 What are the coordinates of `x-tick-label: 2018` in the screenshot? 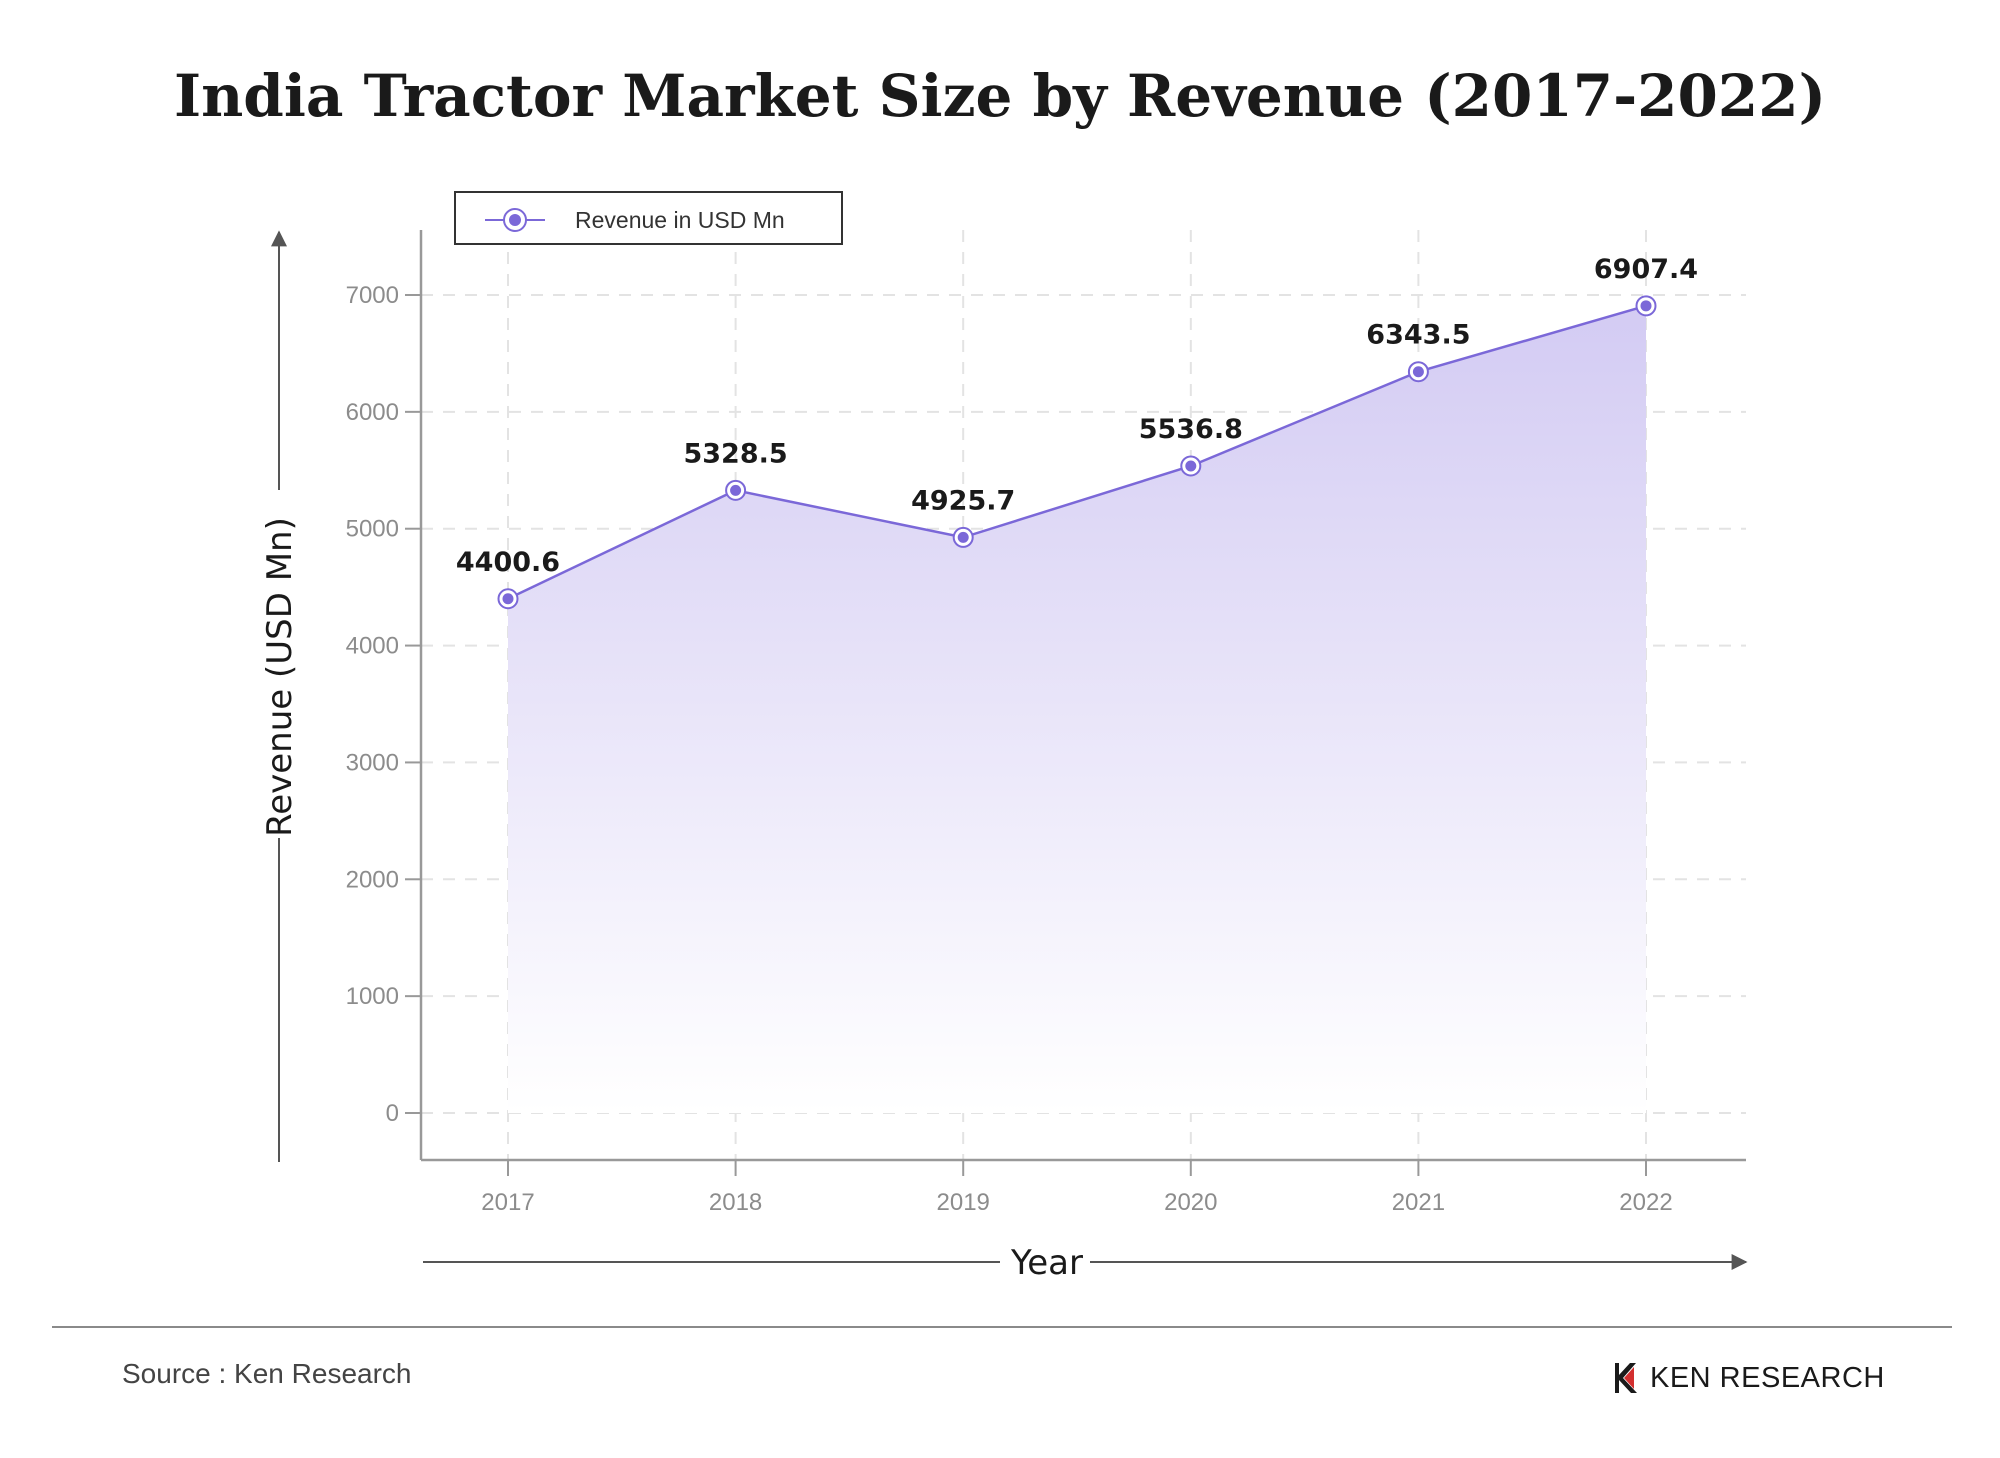 It's located at (735, 1202).